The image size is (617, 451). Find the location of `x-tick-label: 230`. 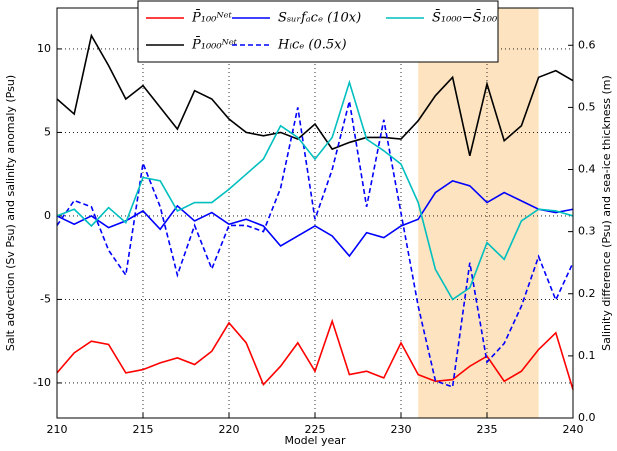

x-tick-label: 230 is located at coordinates (401, 429).